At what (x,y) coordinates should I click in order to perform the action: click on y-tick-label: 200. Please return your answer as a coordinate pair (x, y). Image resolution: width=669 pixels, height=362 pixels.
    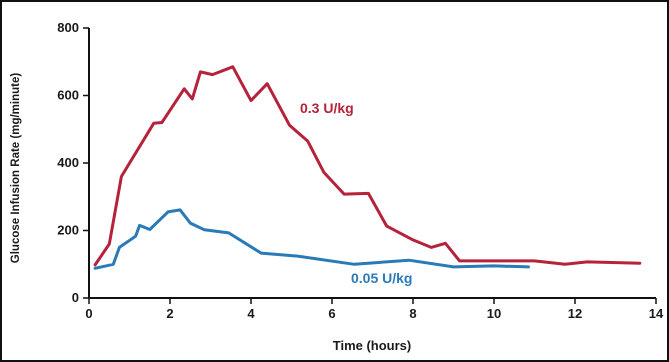
    Looking at the image, I should click on (68, 230).